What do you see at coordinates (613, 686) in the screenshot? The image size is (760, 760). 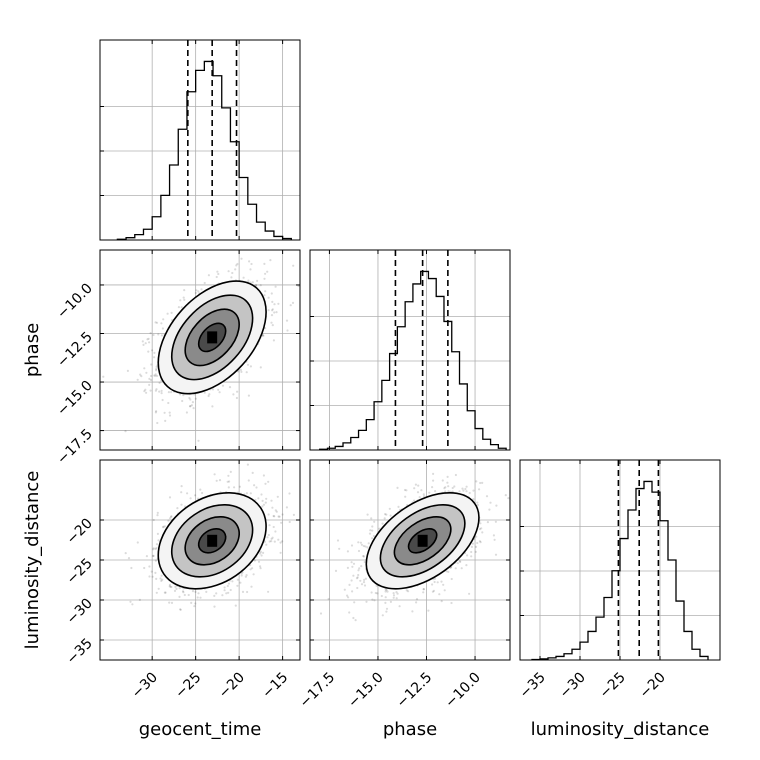 I see `x-tick-label: −25` at bounding box center [613, 686].